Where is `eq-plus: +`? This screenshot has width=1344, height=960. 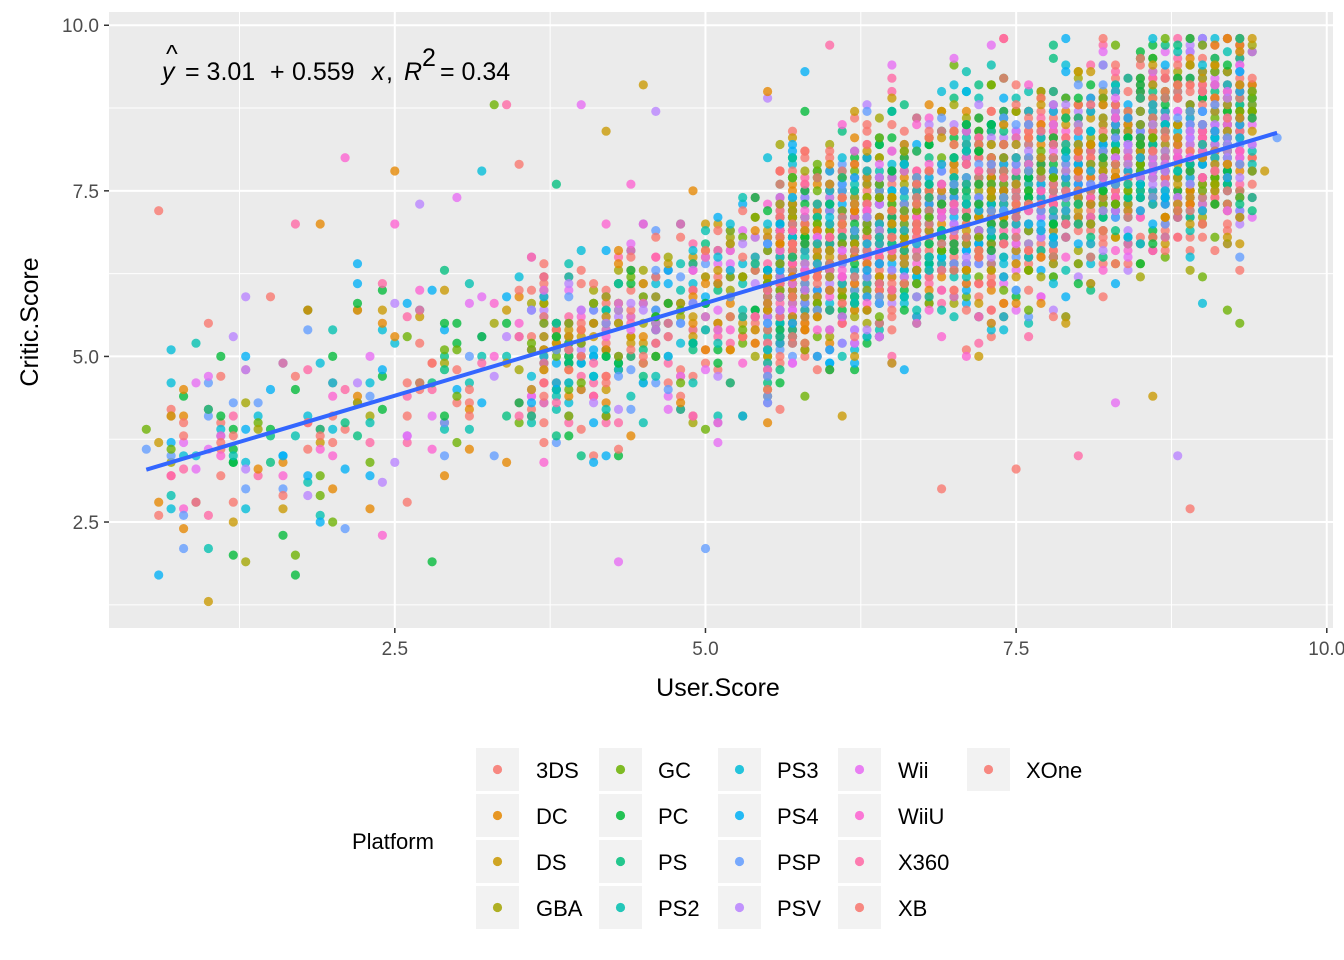 eq-plus: + is located at coordinates (277, 72).